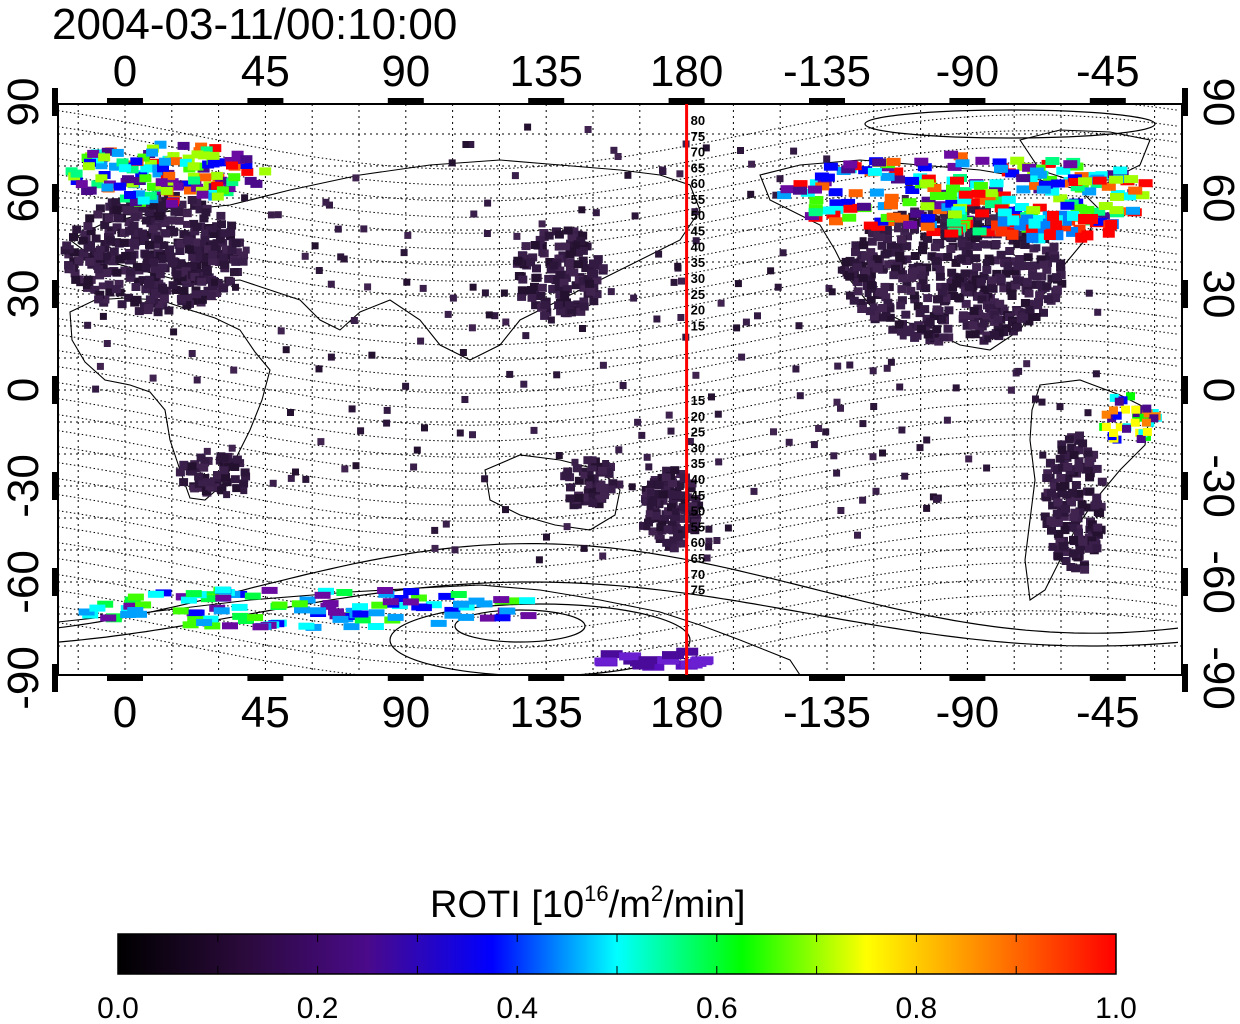 This screenshot has height=1024, width=1240. What do you see at coordinates (629, 905) in the screenshot?
I see `colorbar-title-middle: /m` at bounding box center [629, 905].